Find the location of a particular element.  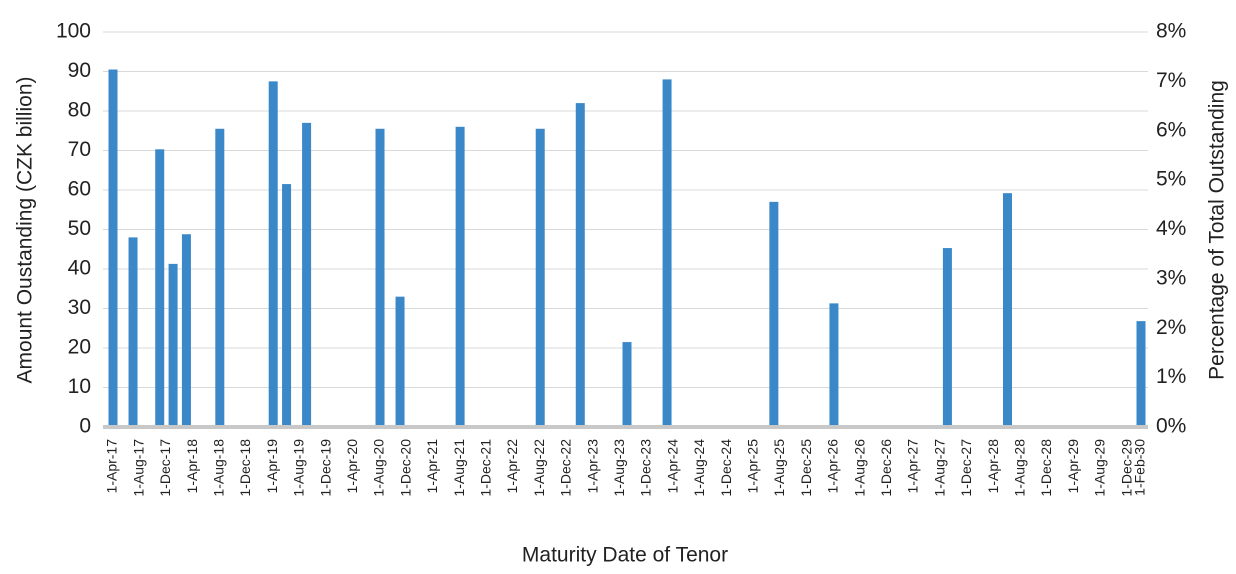

x-tick-label: 1-Aug-28 is located at coordinates (1020, 468).